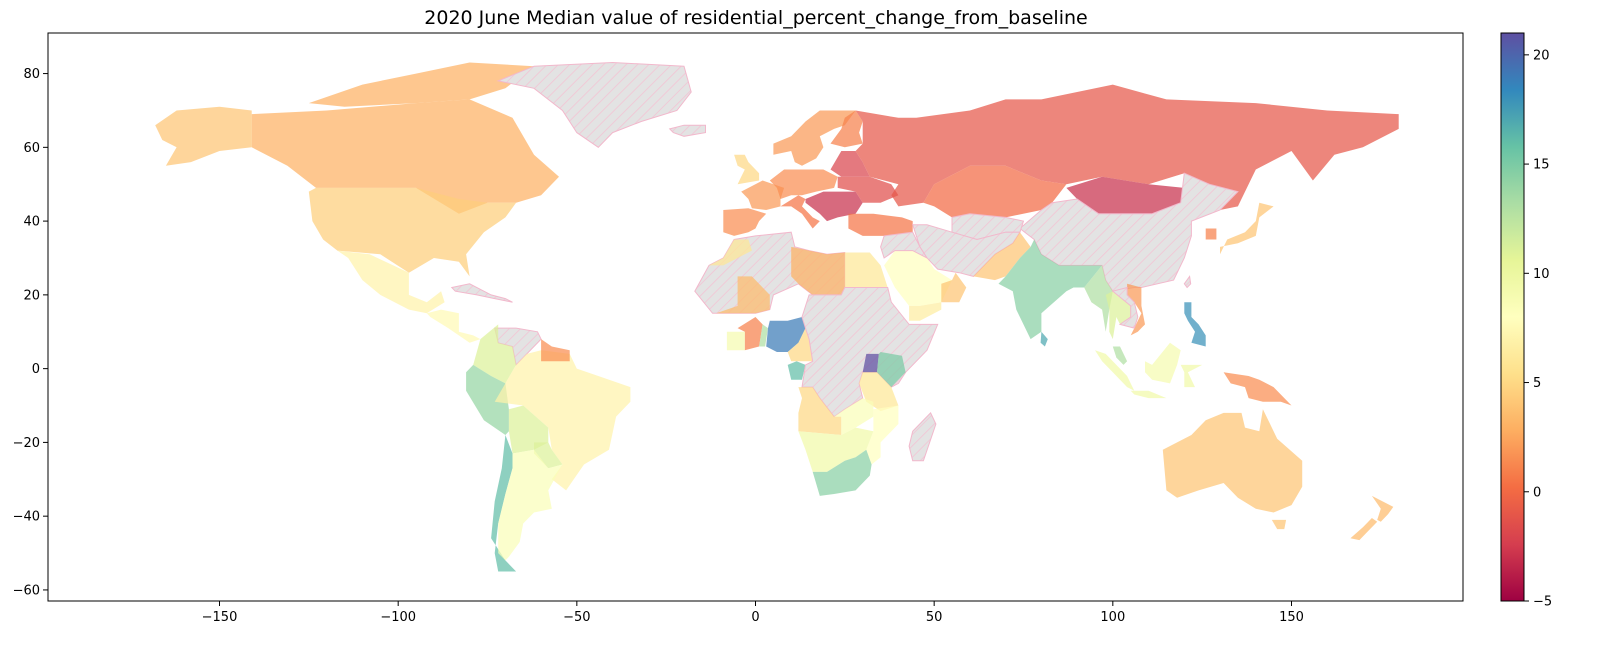  What do you see at coordinates (842, 472) in the screenshot?
I see `region-south-africa` at bounding box center [842, 472].